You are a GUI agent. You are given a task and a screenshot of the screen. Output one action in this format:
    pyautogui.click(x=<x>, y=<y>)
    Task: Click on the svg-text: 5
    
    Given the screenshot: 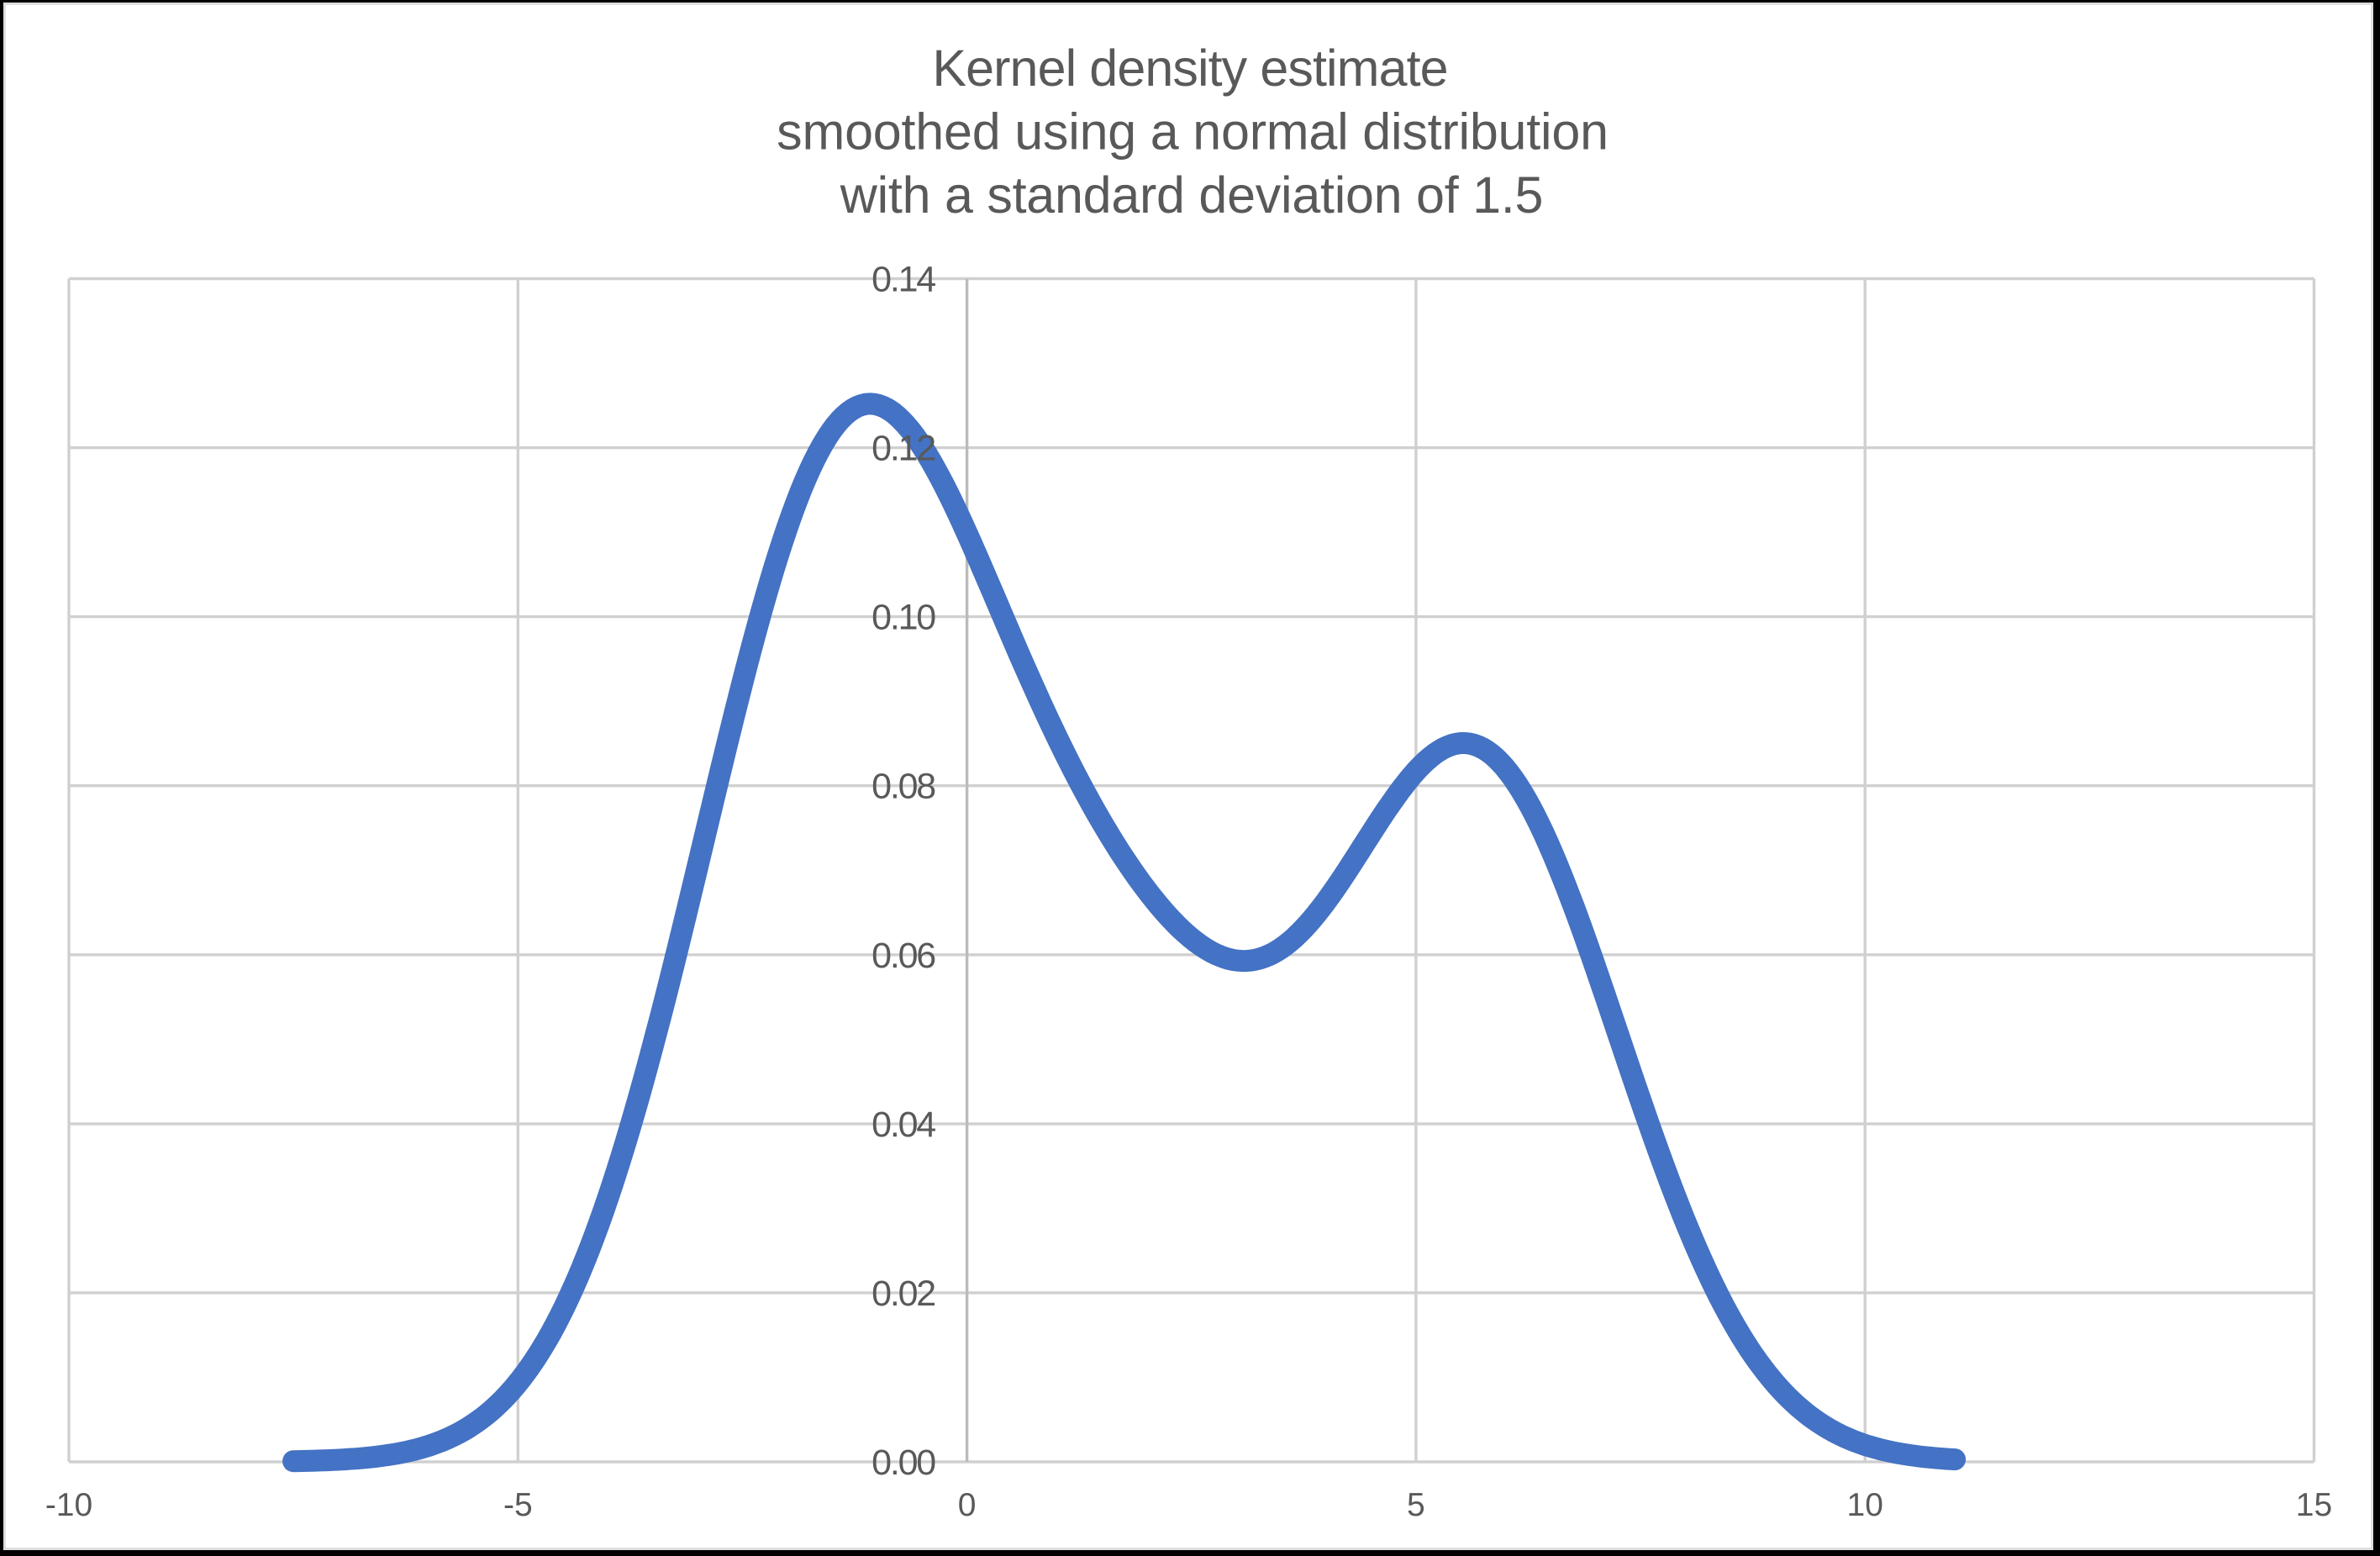 What is the action you would take?
    pyautogui.click(x=1416, y=1505)
    